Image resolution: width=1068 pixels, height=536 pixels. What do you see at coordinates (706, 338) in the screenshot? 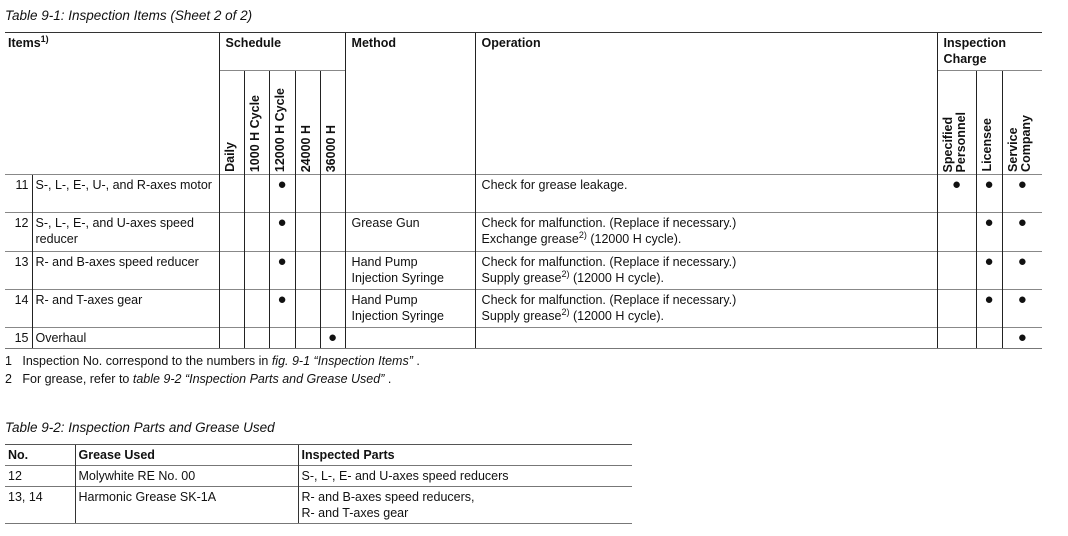
I see `operation` at bounding box center [706, 338].